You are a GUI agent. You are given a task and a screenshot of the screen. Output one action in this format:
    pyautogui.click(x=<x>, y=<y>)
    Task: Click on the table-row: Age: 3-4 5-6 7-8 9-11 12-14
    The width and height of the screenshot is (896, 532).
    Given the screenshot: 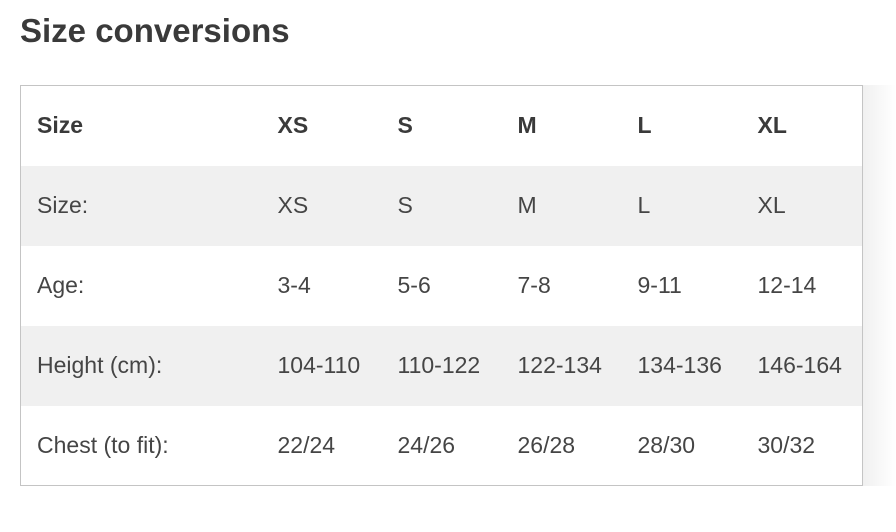 What is the action you would take?
    pyautogui.click(x=441, y=285)
    